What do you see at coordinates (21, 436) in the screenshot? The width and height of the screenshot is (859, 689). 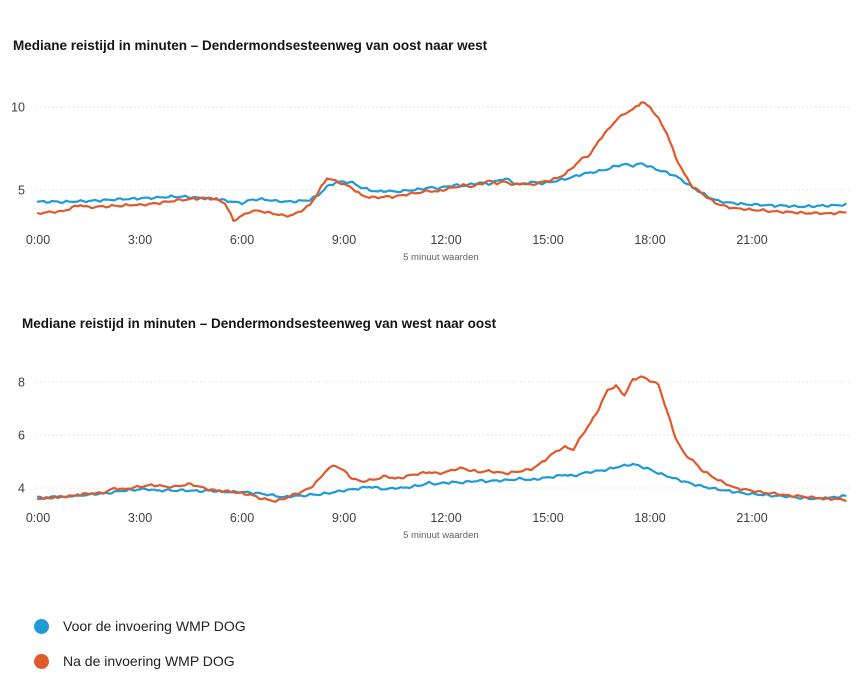 I see `y-tick-label: 6` at bounding box center [21, 436].